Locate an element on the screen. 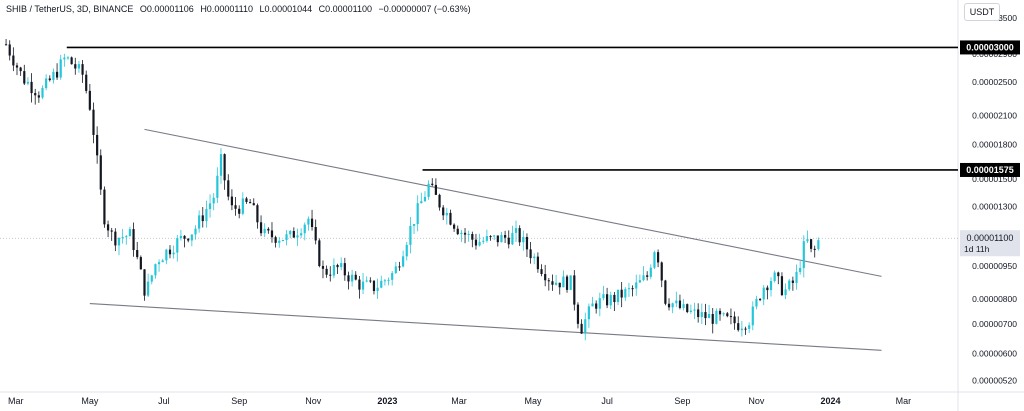 The image size is (1024, 411). y-tick-label: 0.00002100 is located at coordinates (994, 115).